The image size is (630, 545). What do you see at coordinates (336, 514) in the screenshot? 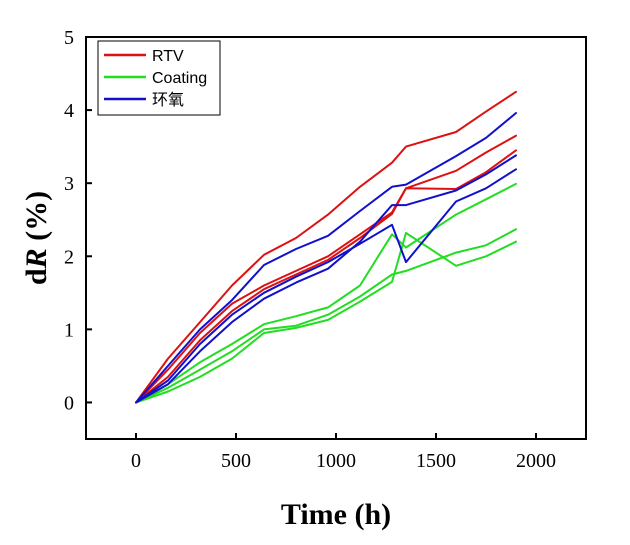
I see `x-axis-title: Time (h)` at bounding box center [336, 514].